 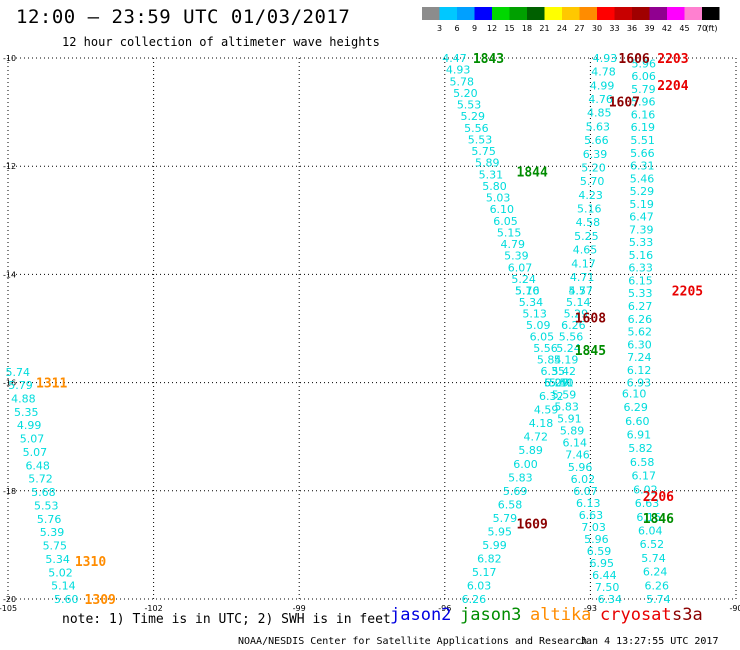 What do you see at coordinates (9, 491) in the screenshot?
I see `y-tick-label: -18` at bounding box center [9, 491].